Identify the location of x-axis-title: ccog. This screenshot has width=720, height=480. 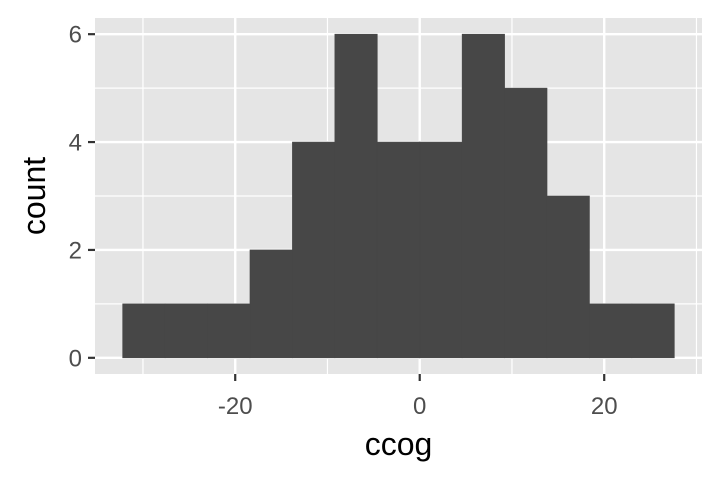
(399, 444).